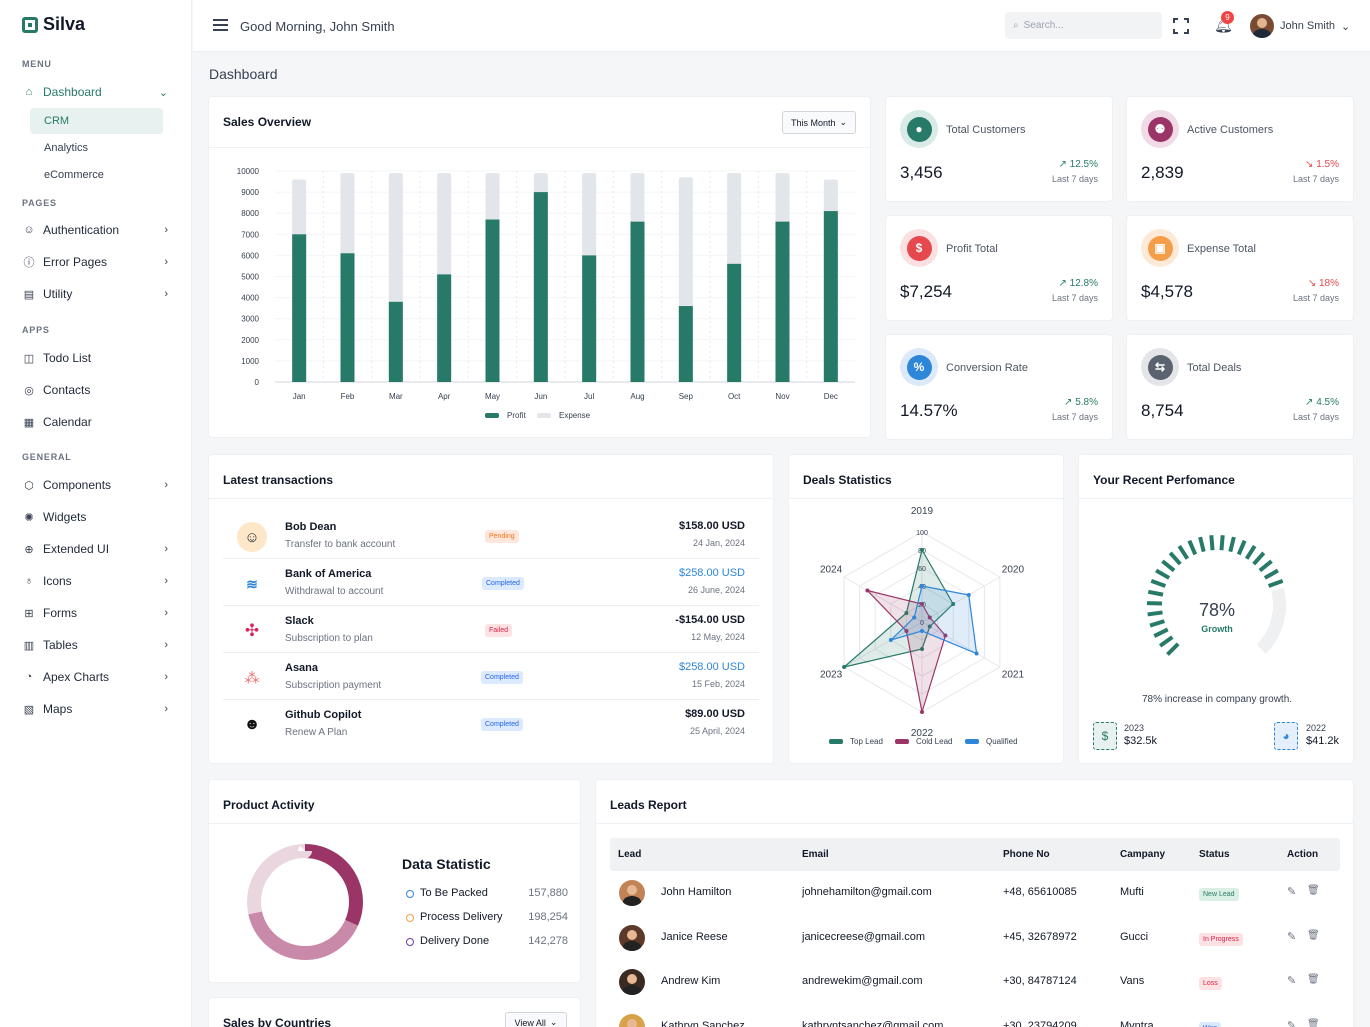 The height and width of the screenshot is (1027, 1370). What do you see at coordinates (53, 24) in the screenshot?
I see `brand-logo: Silva` at bounding box center [53, 24].